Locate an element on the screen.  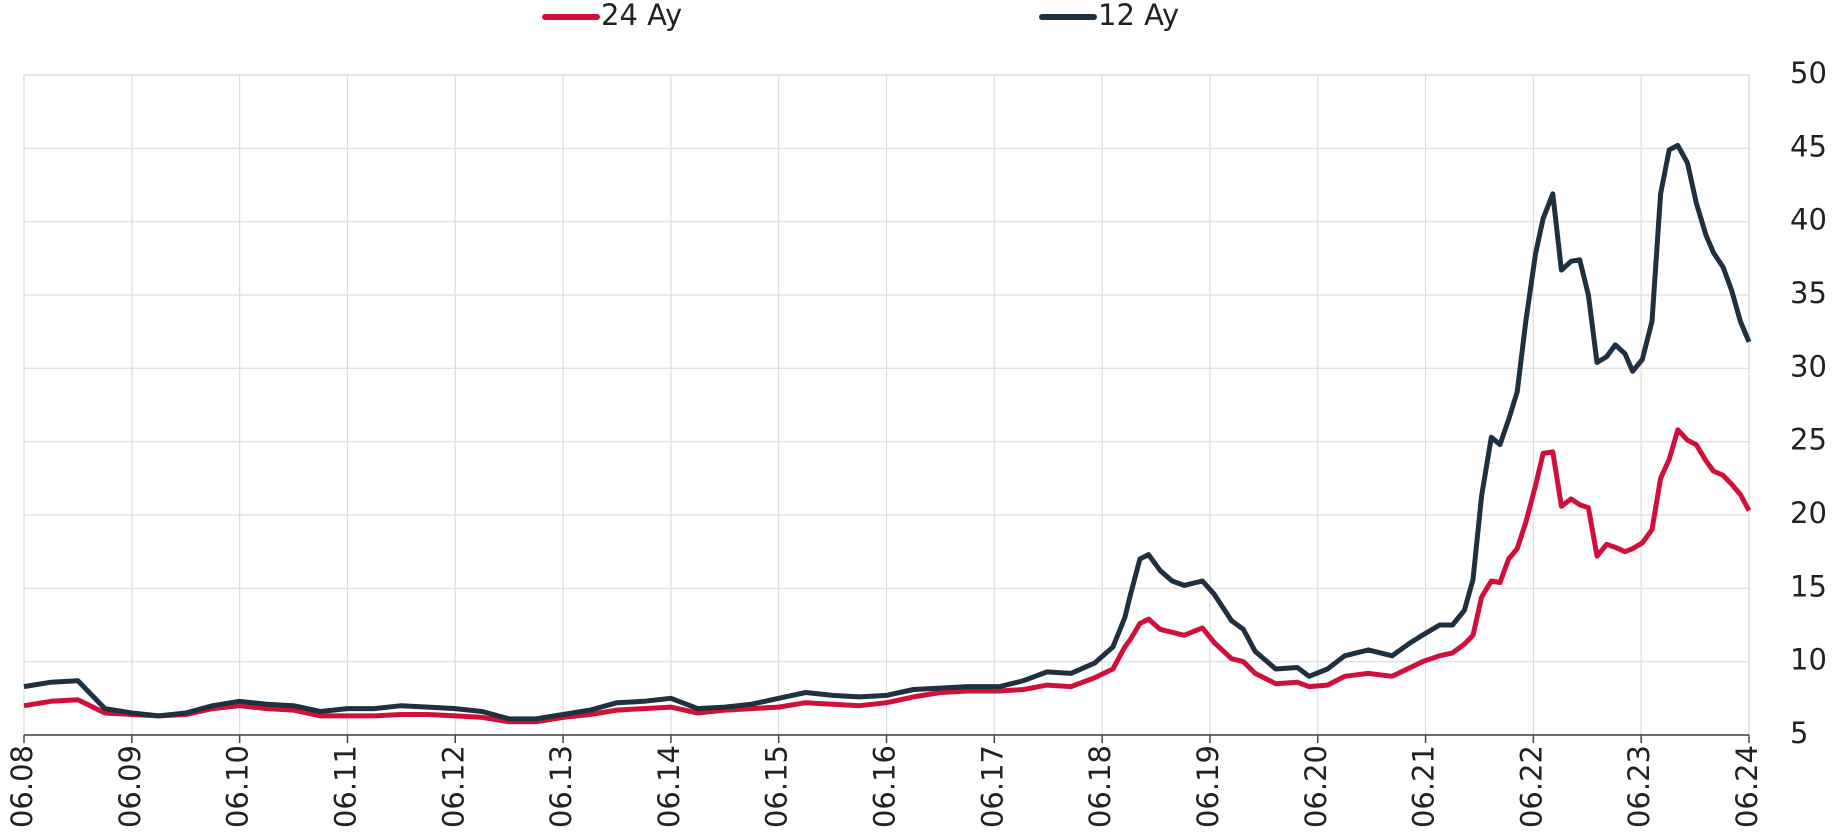
legend-label: 24 Ay is located at coordinates (641, 16).